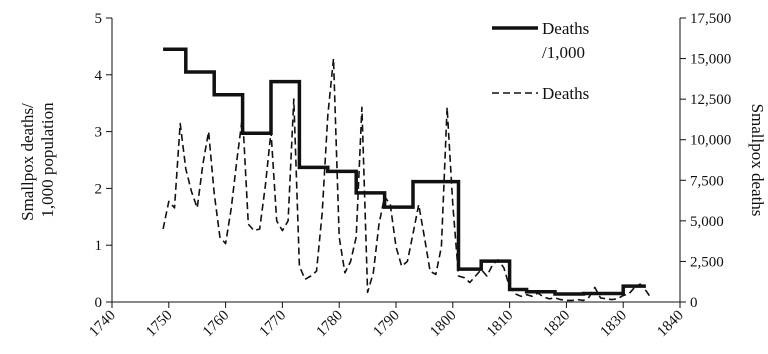 The height and width of the screenshot is (354, 768). Describe the element at coordinates (707, 262) in the screenshot. I see `right-y-tick-label: 2,500` at that location.